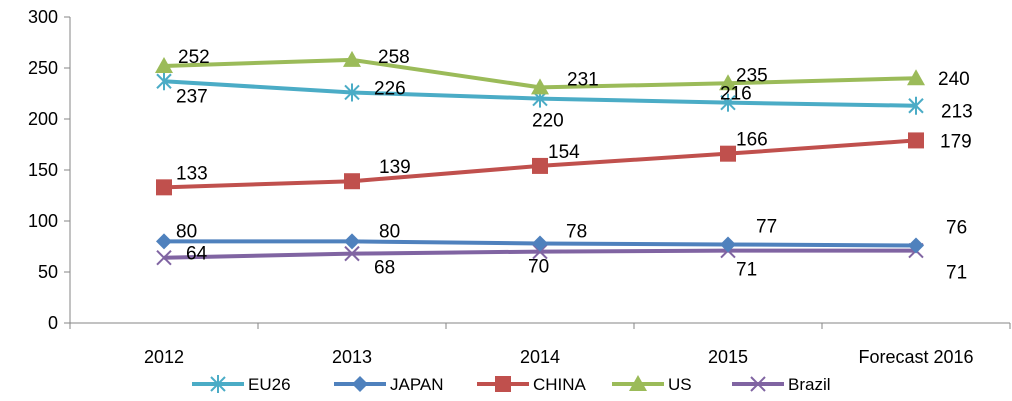  Describe the element at coordinates (540, 357) in the screenshot. I see `x-tick-label: 2014` at that location.